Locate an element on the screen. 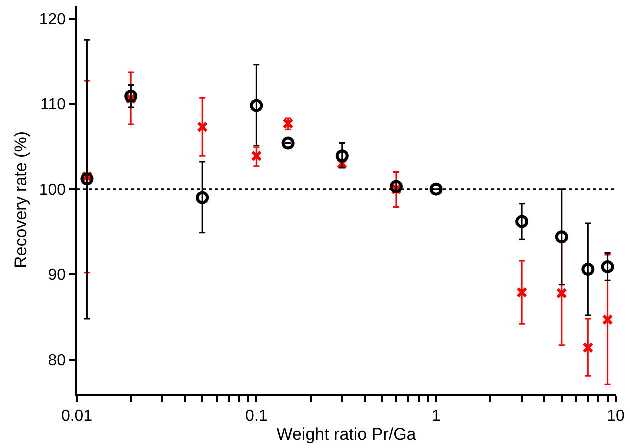 Image resolution: width=630 pixels, height=448 pixels. y-axis-title: Recovery rate (%) is located at coordinates (20, 200).